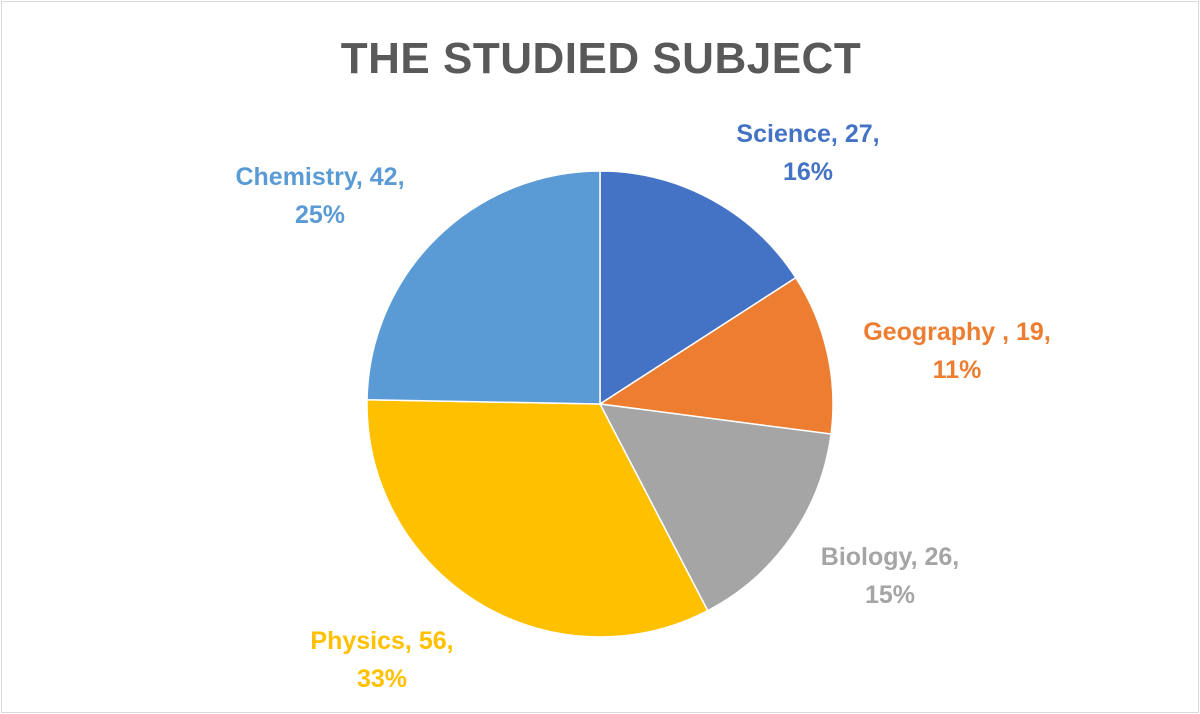 This screenshot has height=714, width=1200. Describe the element at coordinates (808, 134) in the screenshot. I see `data-label-category-value: Science, 27,` at that location.